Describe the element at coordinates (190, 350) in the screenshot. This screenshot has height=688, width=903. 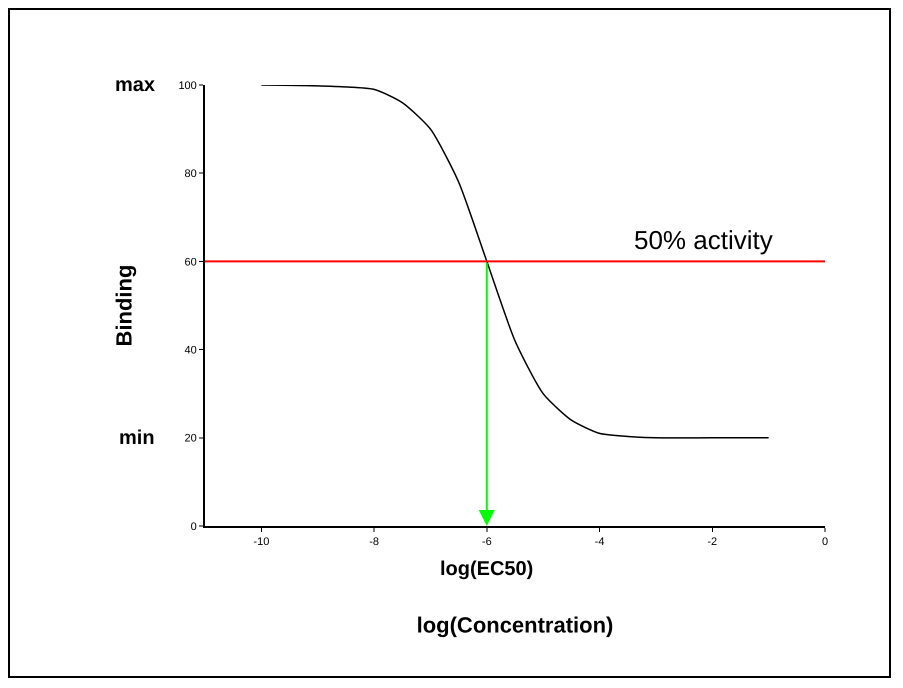
I see `y-tick-label: 40` at that location.